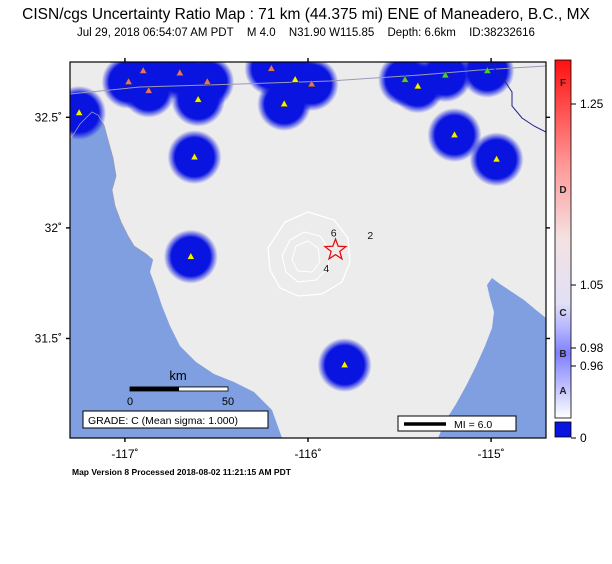 This screenshot has width=612, height=564. I want to click on colorbar-value: 0.96, so click(592, 366).